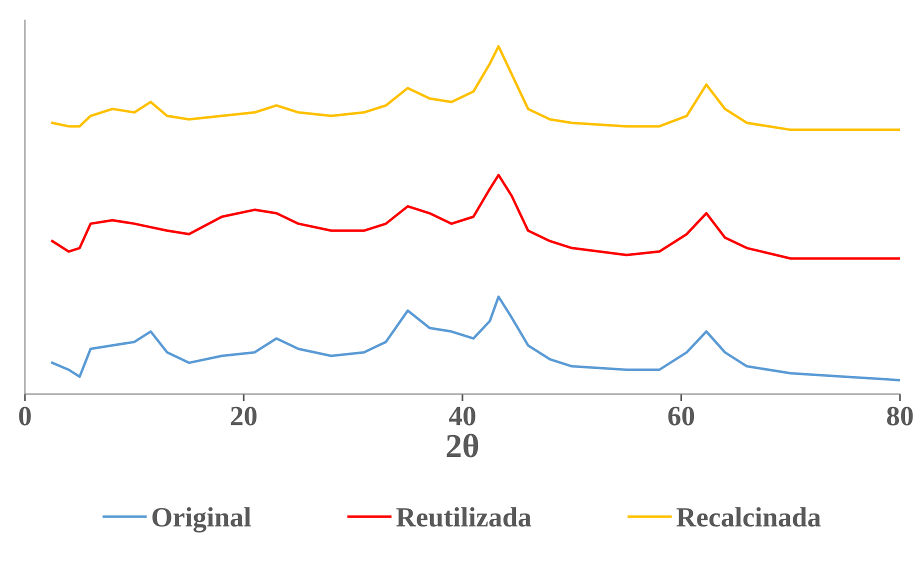 Image resolution: width=924 pixels, height=563 pixels. Describe the element at coordinates (681, 416) in the screenshot. I see `x-tick-label: 60` at that location.